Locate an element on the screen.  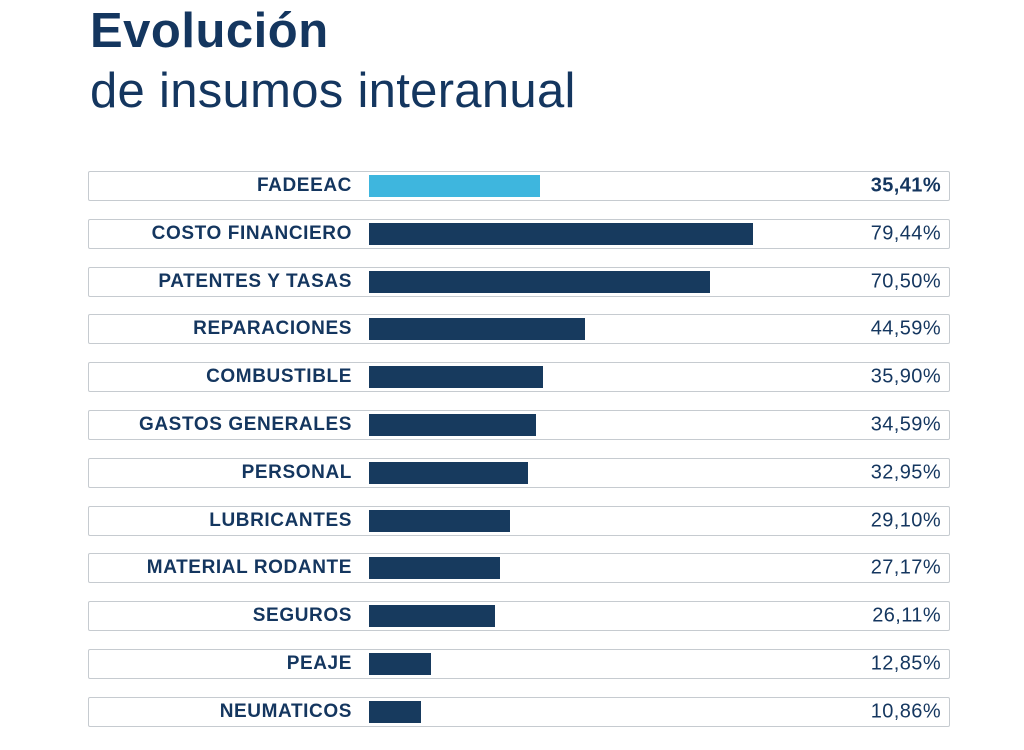
chart-row: PEAJE 12,85% is located at coordinates (519, 663).